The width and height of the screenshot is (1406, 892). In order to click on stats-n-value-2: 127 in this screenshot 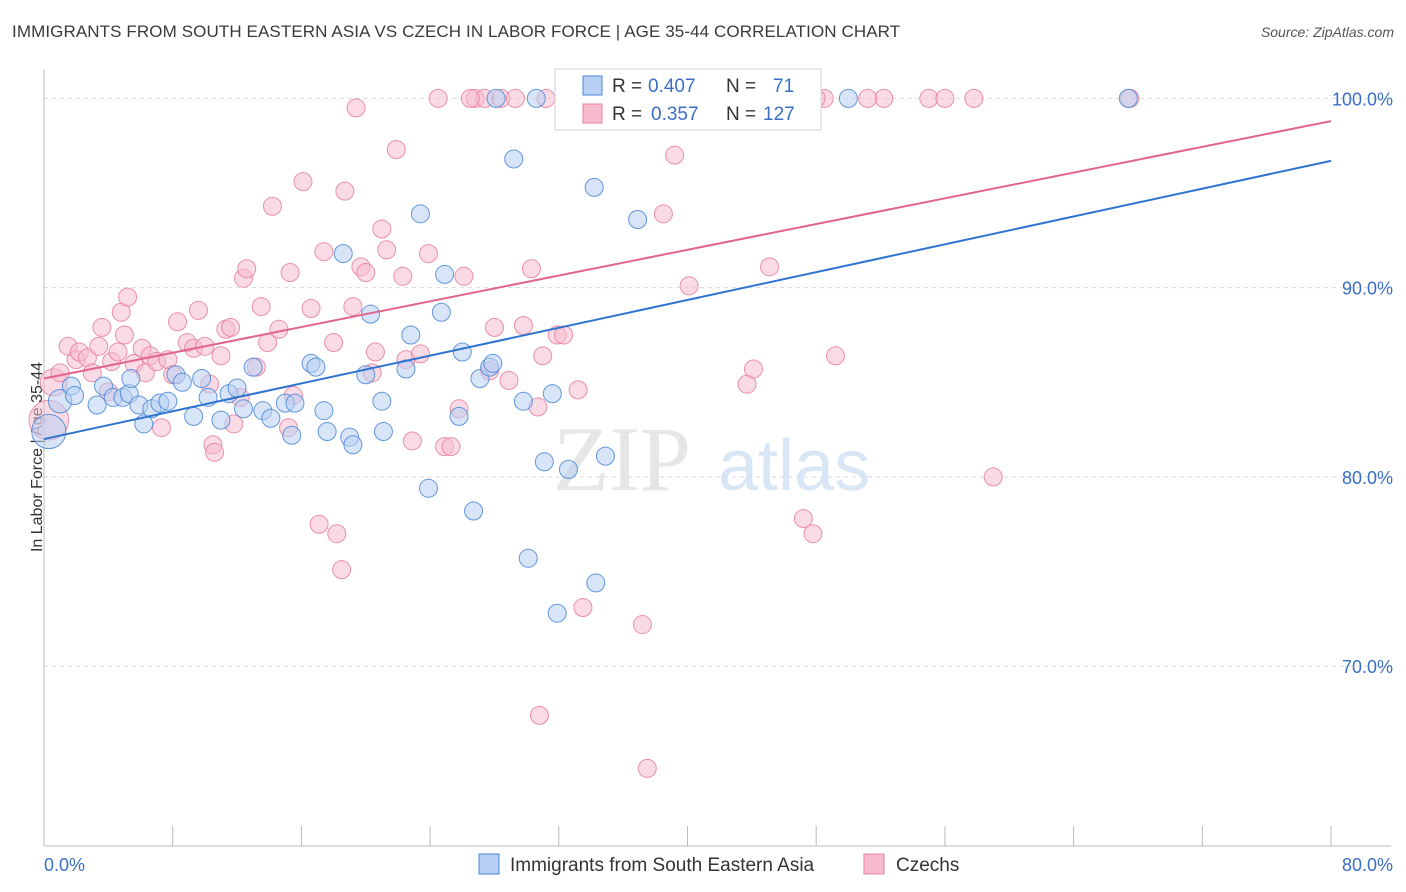, I will do `click(779, 114)`.